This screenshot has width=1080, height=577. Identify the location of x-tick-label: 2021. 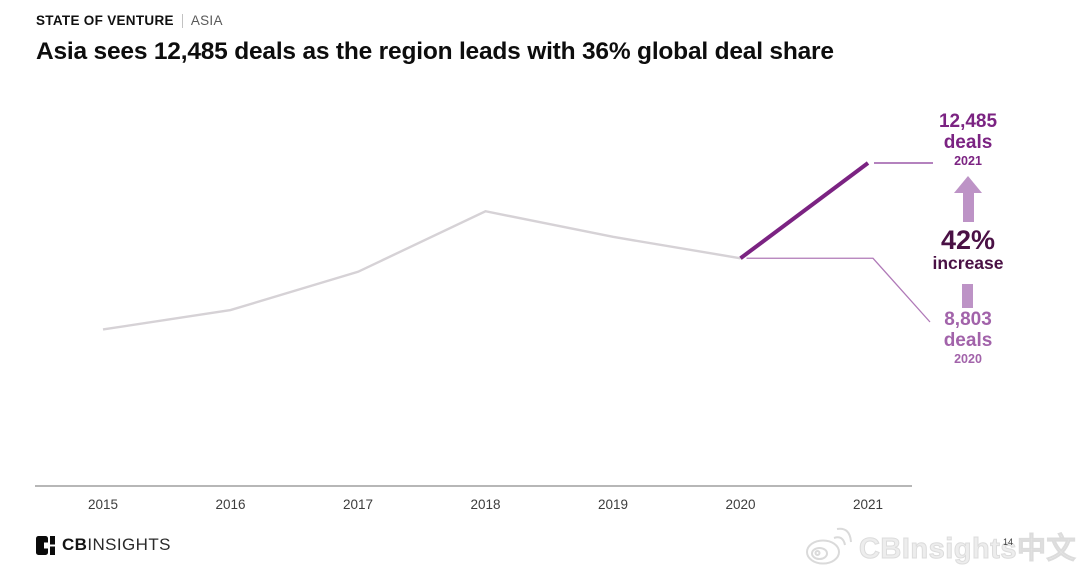
(868, 504).